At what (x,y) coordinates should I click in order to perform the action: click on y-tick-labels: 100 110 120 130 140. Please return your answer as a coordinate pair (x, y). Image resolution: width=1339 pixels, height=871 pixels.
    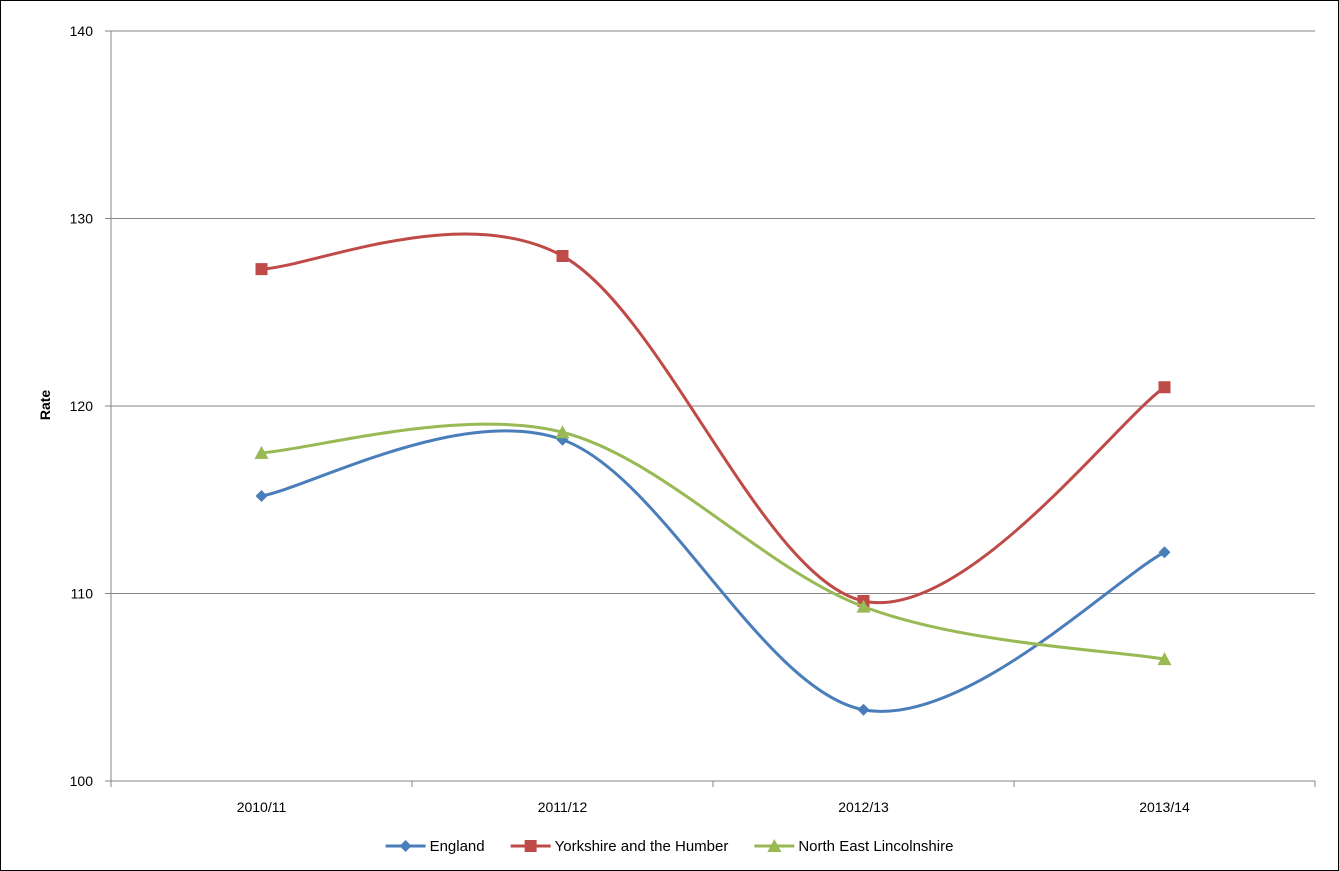
    Looking at the image, I should click on (82, 406).